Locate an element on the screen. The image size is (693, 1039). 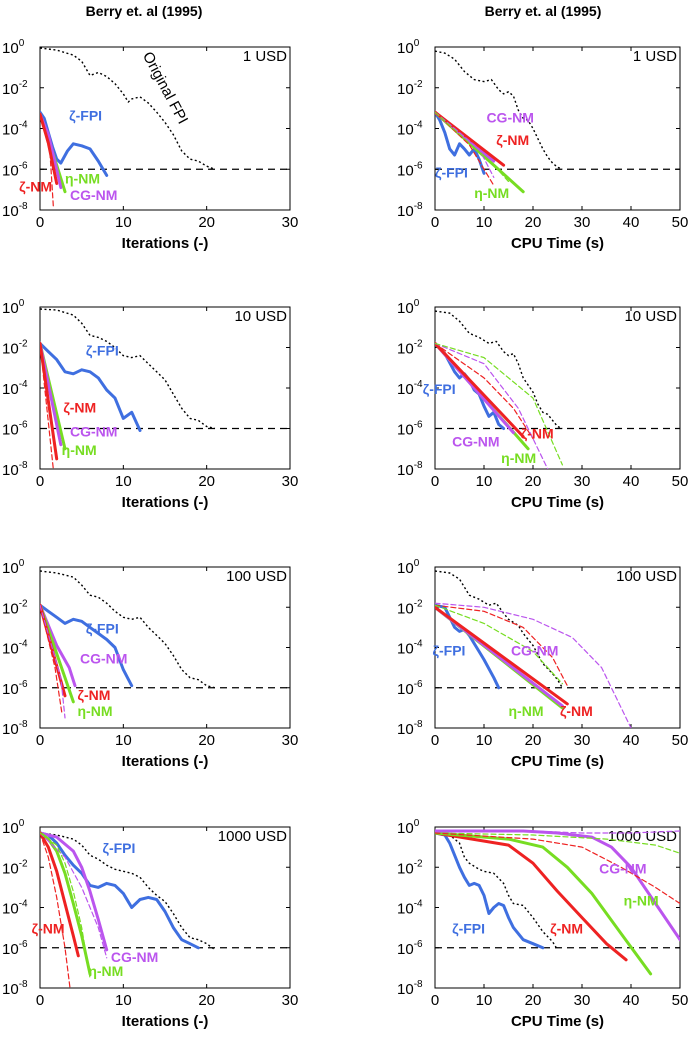
column-title-left: Berry et. al (1995) is located at coordinates (144, 11).